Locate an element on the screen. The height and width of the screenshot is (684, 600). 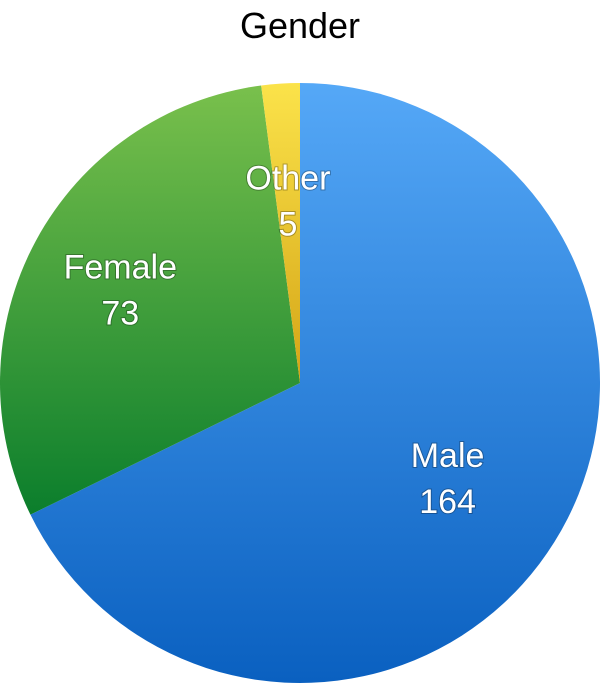
pie-slice-other is located at coordinates (280, 233).